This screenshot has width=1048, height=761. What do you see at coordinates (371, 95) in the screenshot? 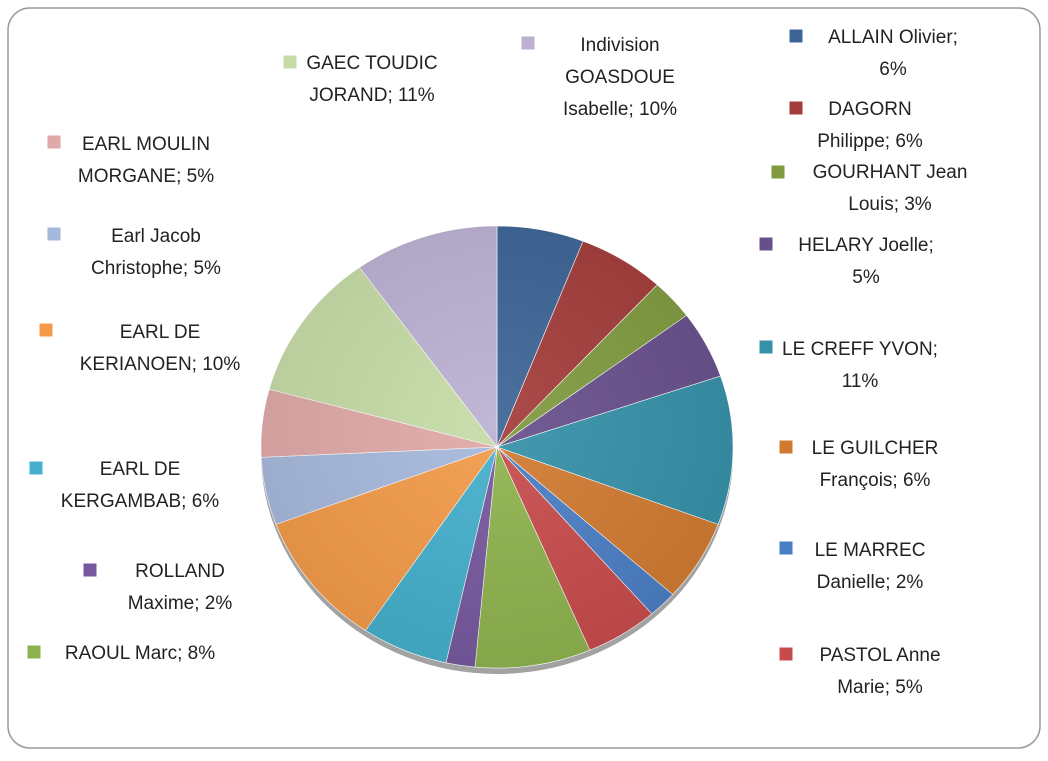
I see `data-label: JORAND; 11%` at bounding box center [371, 95].